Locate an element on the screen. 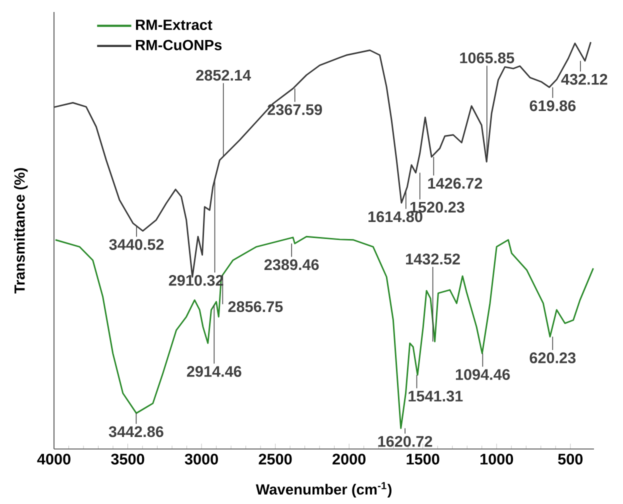 The image size is (623, 504). x-tick-label: 2500 is located at coordinates (275, 459).